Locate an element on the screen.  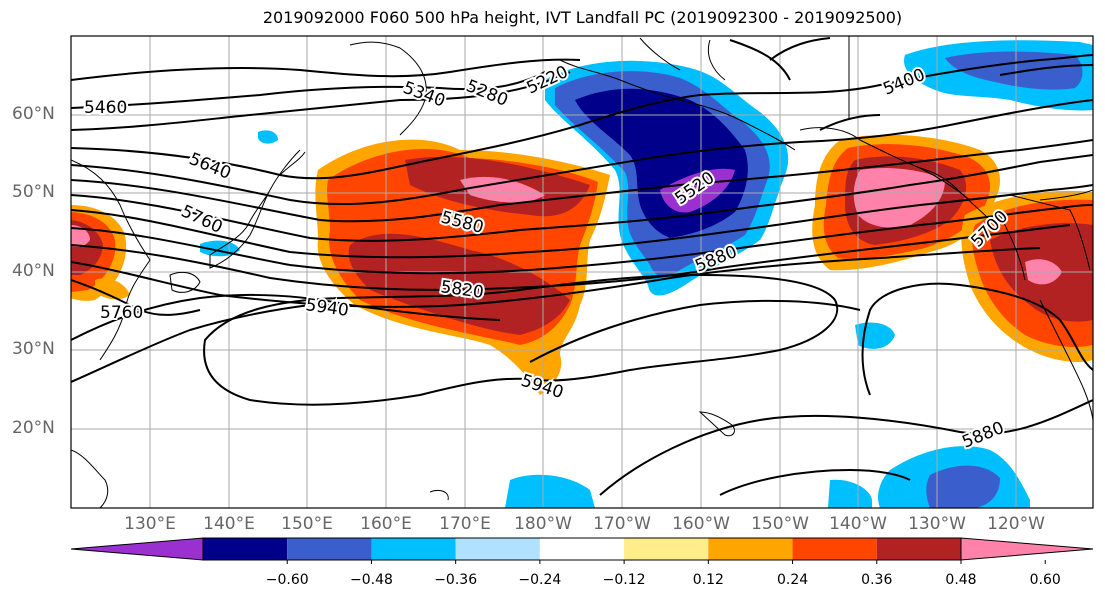
lat-label: 20°N is located at coordinates (33, 428).